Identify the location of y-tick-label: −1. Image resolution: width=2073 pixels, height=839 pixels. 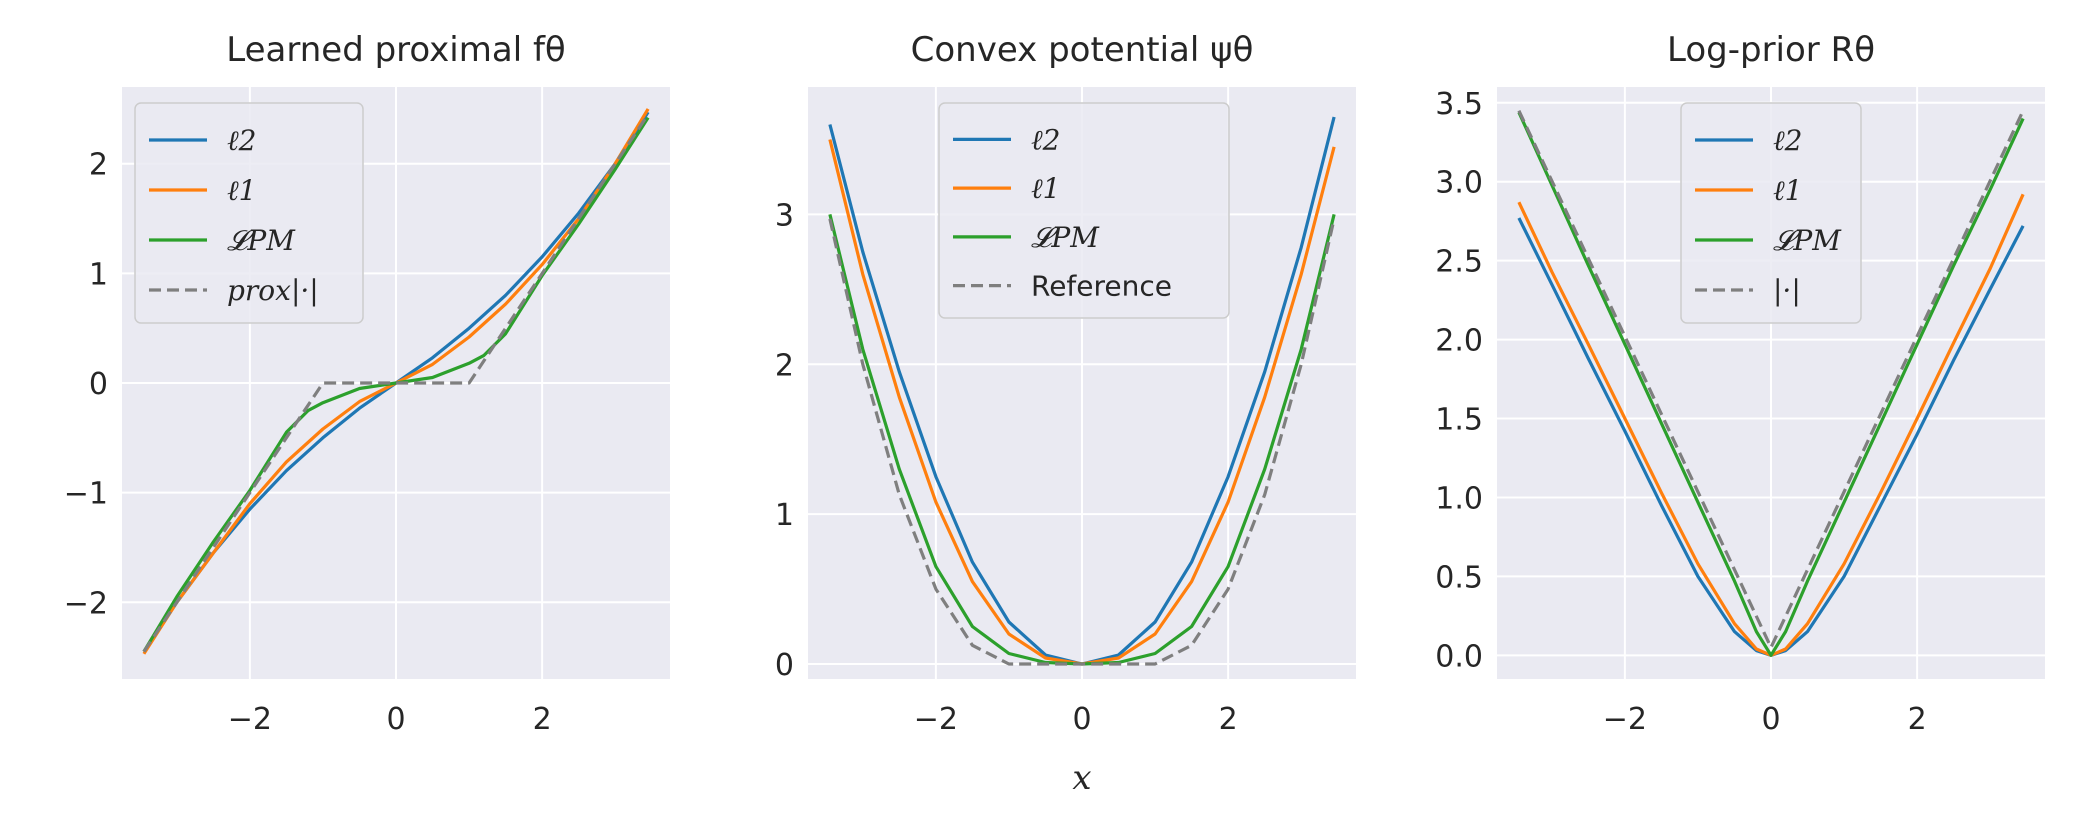
(86, 494).